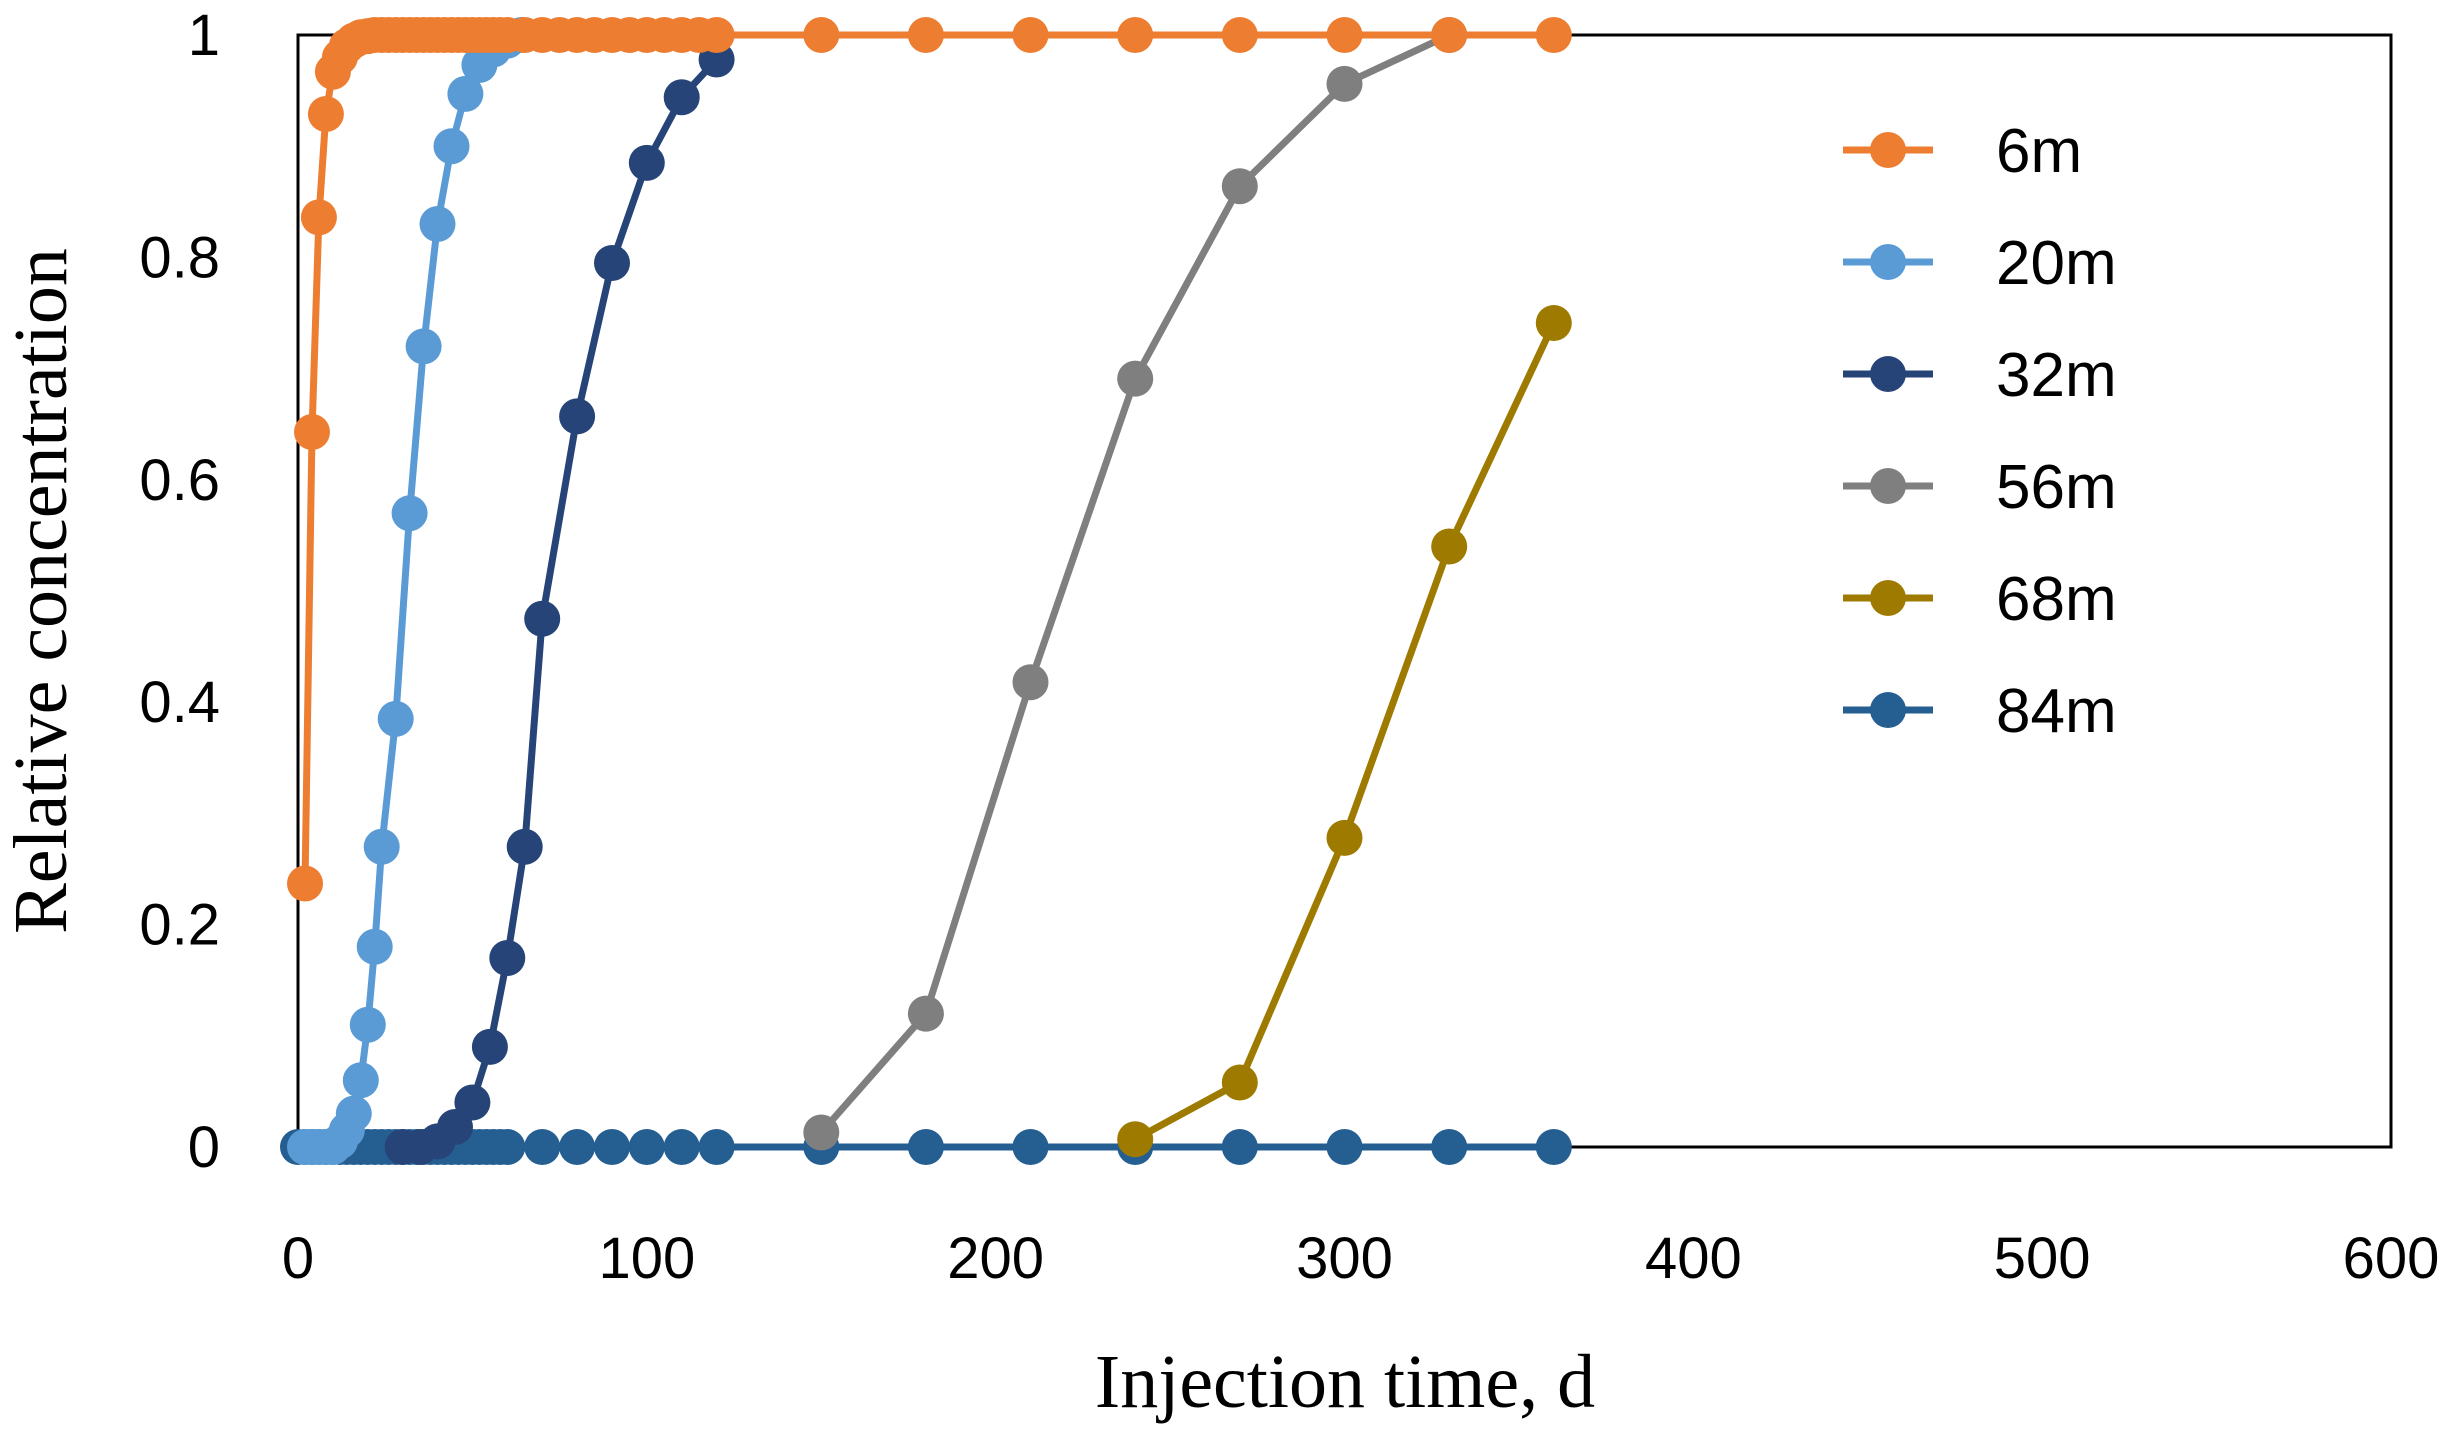 Image resolution: width=2453 pixels, height=1432 pixels. What do you see at coordinates (1962, 151) in the screenshot?
I see `legend-entry-6m: 6m` at bounding box center [1962, 151].